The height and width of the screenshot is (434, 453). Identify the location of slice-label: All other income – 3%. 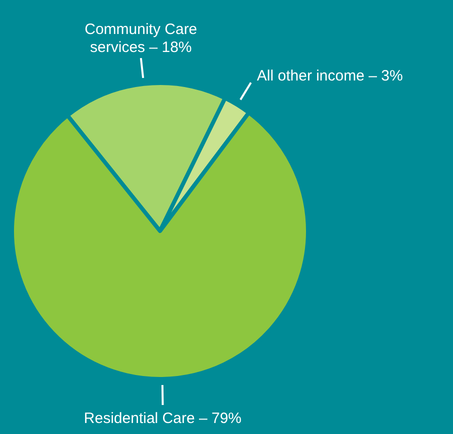
(329, 76).